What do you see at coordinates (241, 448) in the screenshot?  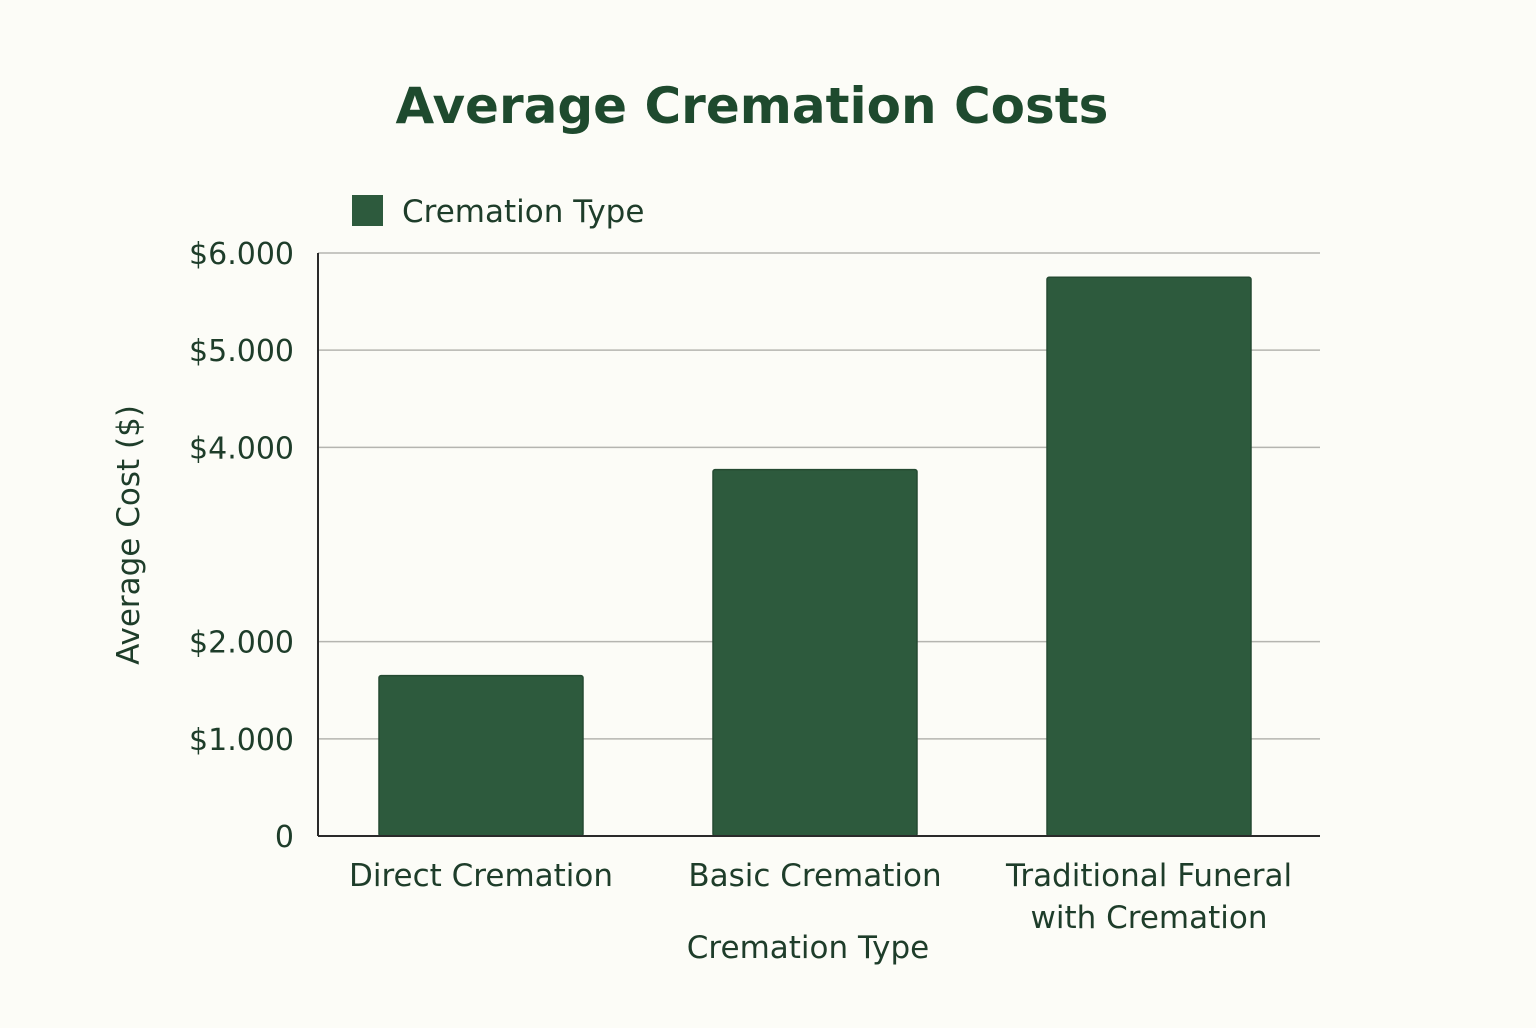 I see `y-tick-label: $4.000` at bounding box center [241, 448].